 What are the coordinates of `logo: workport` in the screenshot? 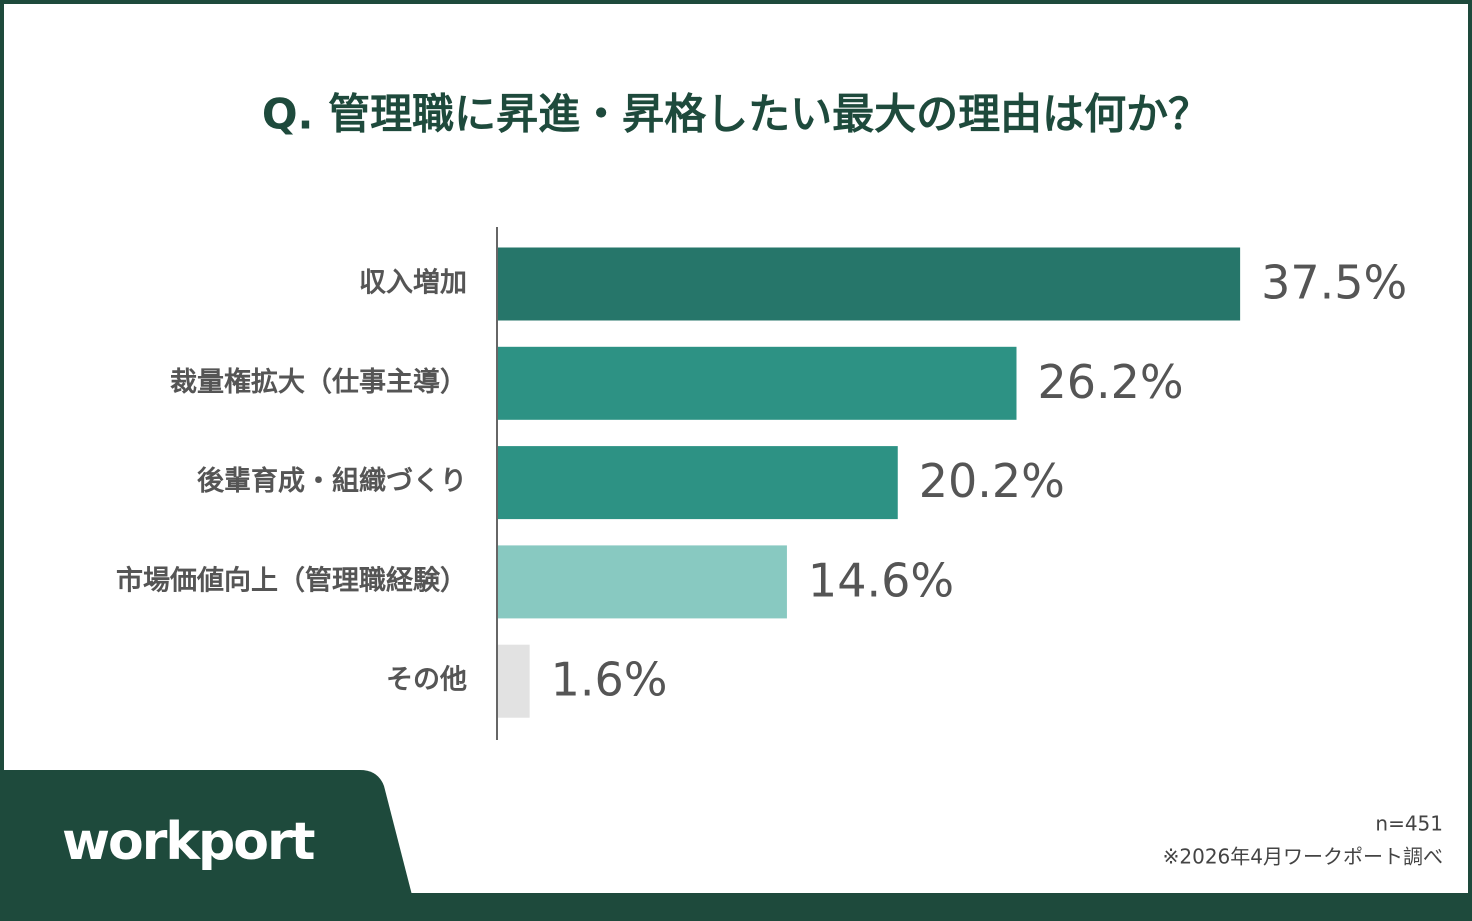 It's located at (188, 842).